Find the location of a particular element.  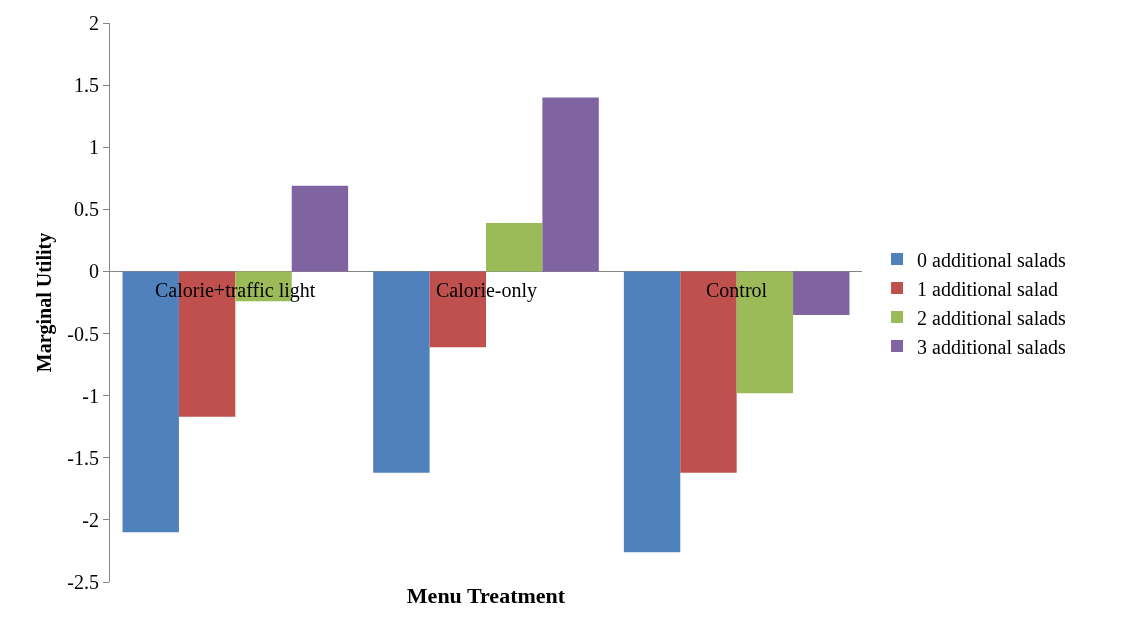

y-tick-label: -1.5 is located at coordinates (83, 457).